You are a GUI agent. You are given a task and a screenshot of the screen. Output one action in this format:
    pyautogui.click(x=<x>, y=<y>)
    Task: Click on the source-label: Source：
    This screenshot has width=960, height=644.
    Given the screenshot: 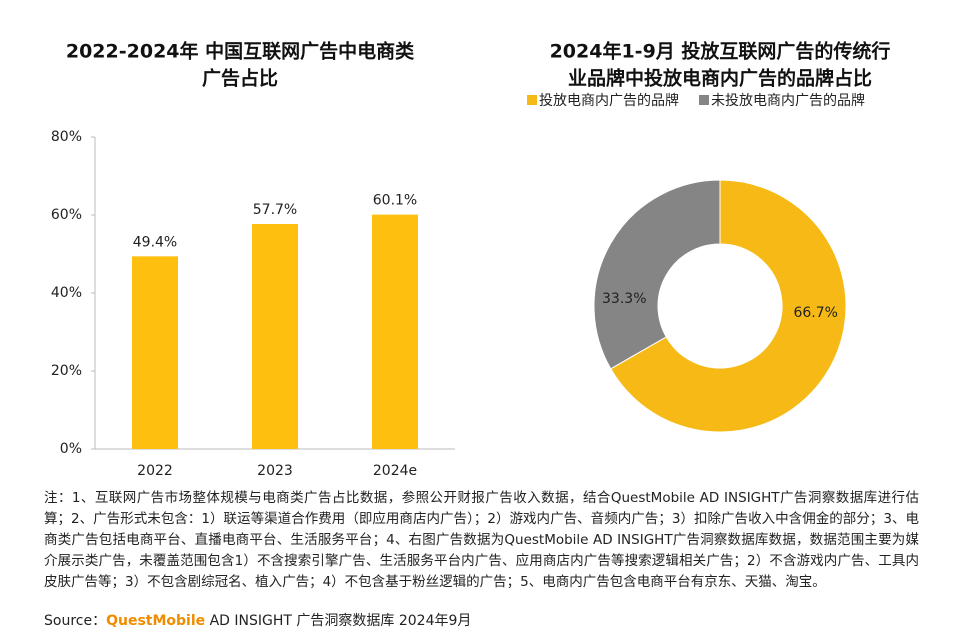 What is the action you would take?
    pyautogui.click(x=75, y=621)
    